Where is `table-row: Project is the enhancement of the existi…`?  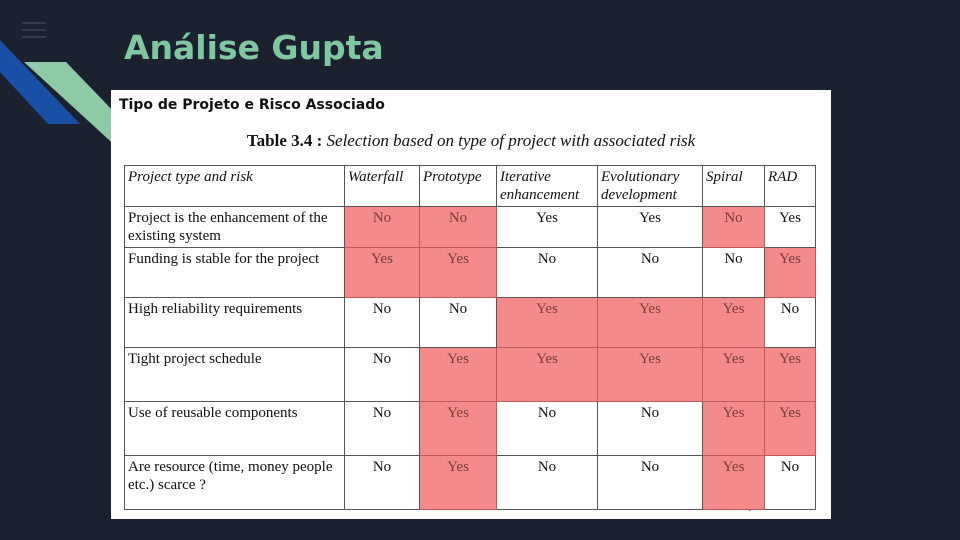 table-row: Project is the enhancement of the existi… is located at coordinates (470, 227).